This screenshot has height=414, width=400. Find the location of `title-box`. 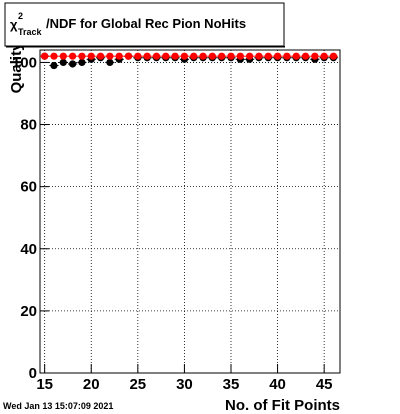

title-box is located at coordinates (144, 24).